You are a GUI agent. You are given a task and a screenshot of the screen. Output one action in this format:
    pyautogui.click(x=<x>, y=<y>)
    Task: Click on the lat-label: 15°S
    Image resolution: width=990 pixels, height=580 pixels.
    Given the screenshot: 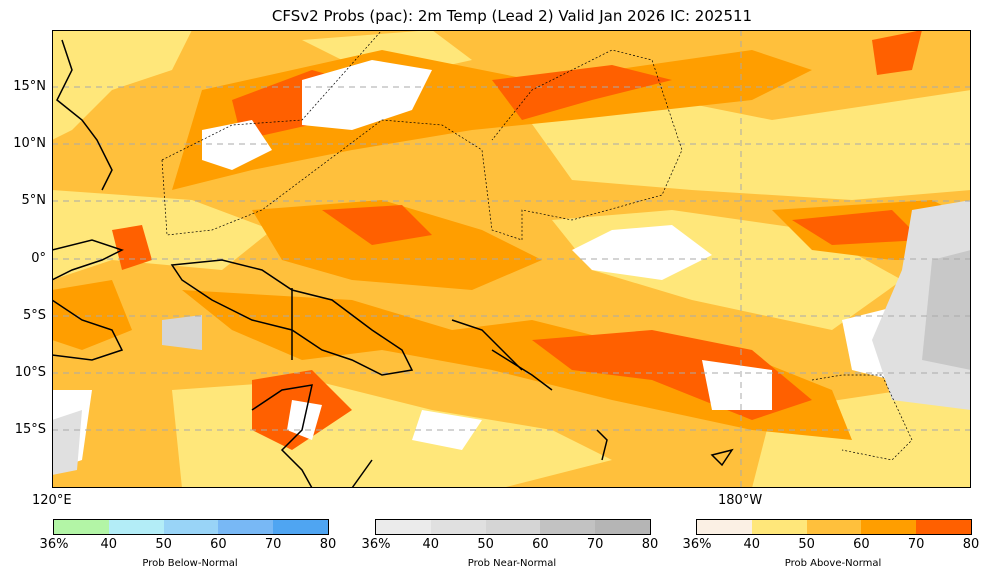 What is the action you would take?
    pyautogui.click(x=30, y=429)
    